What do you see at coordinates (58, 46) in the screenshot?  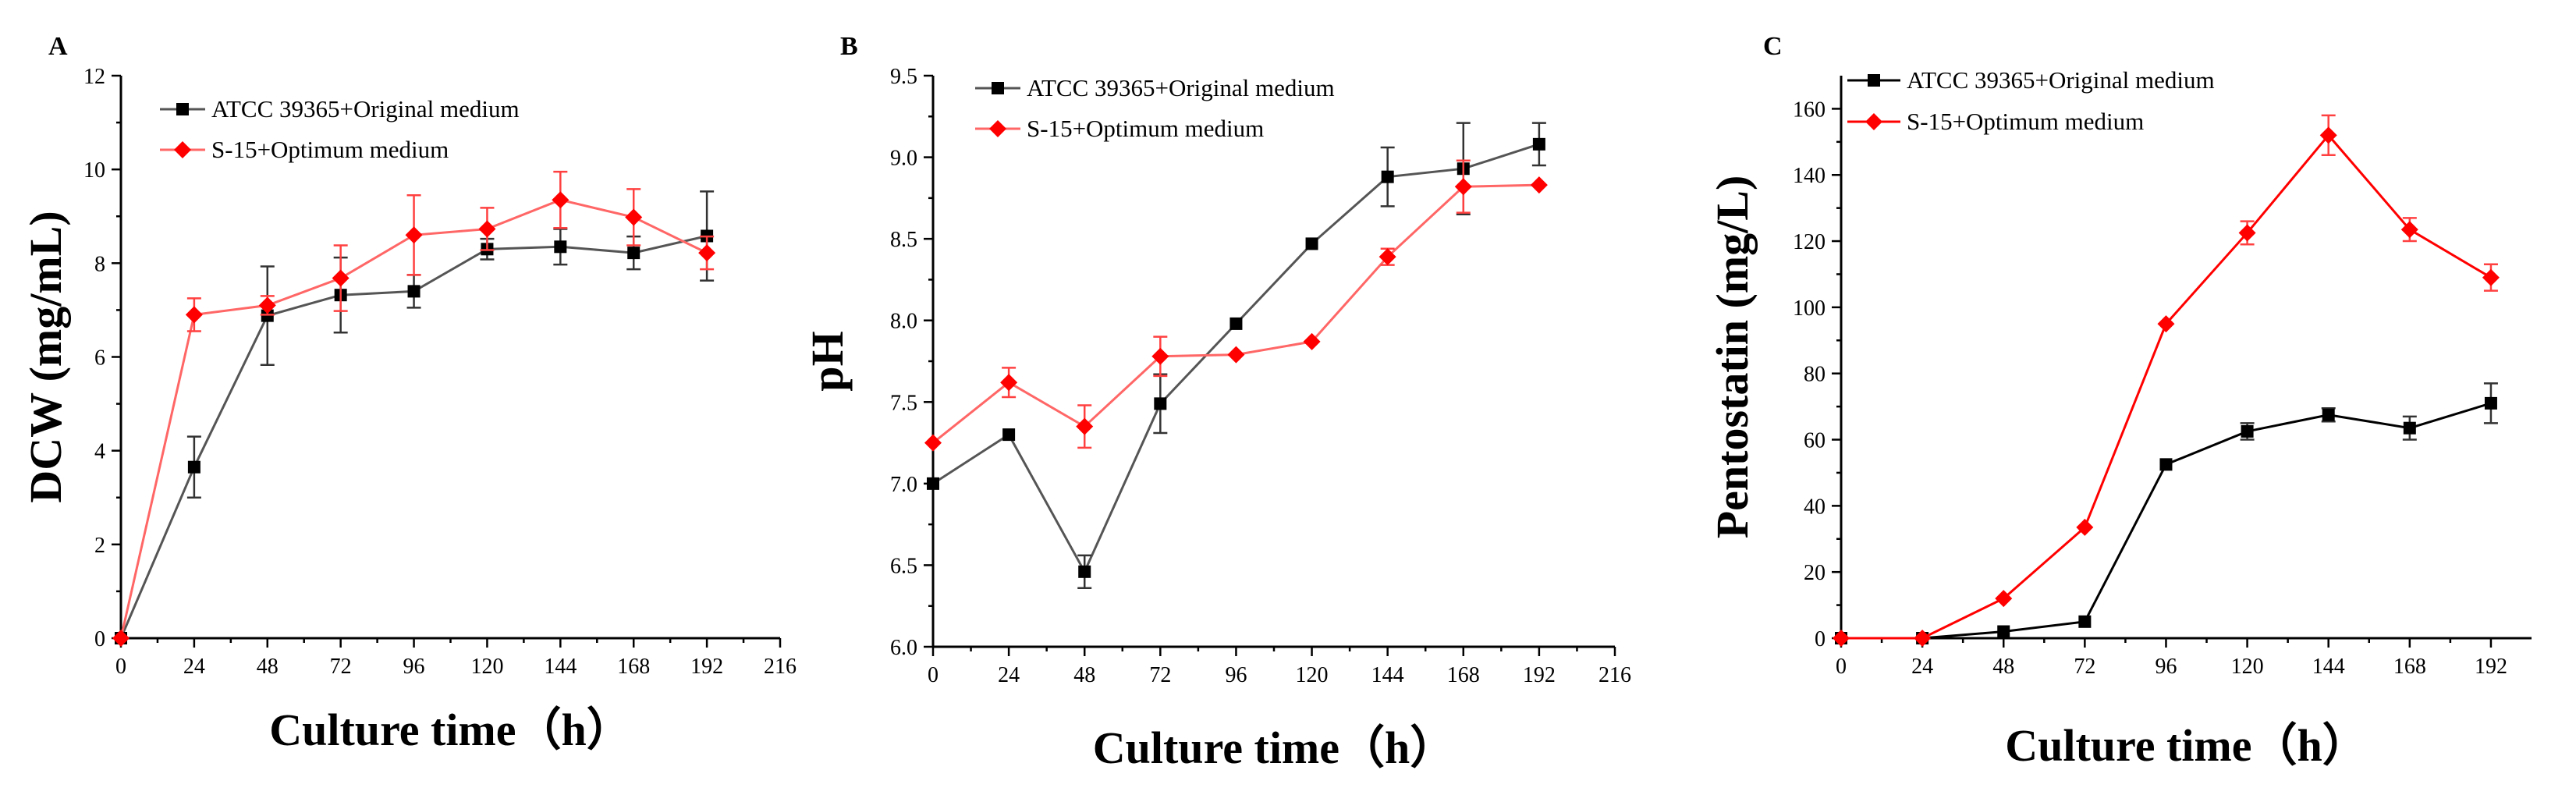 I see `panel-letter: A` at bounding box center [58, 46].